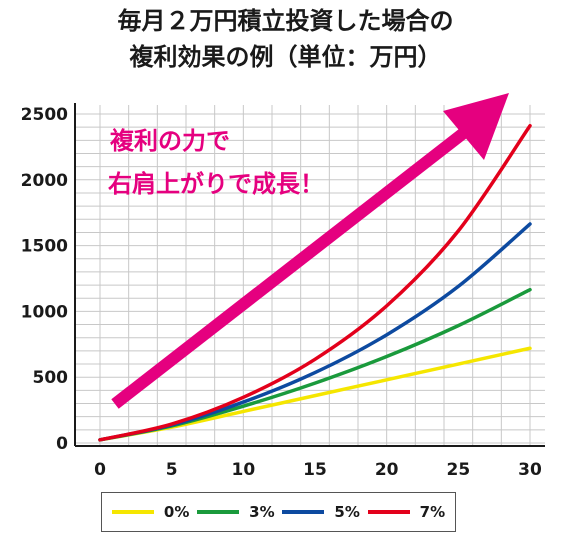  Describe the element at coordinates (172, 470) in the screenshot. I see `x-tick-label: 5` at that location.